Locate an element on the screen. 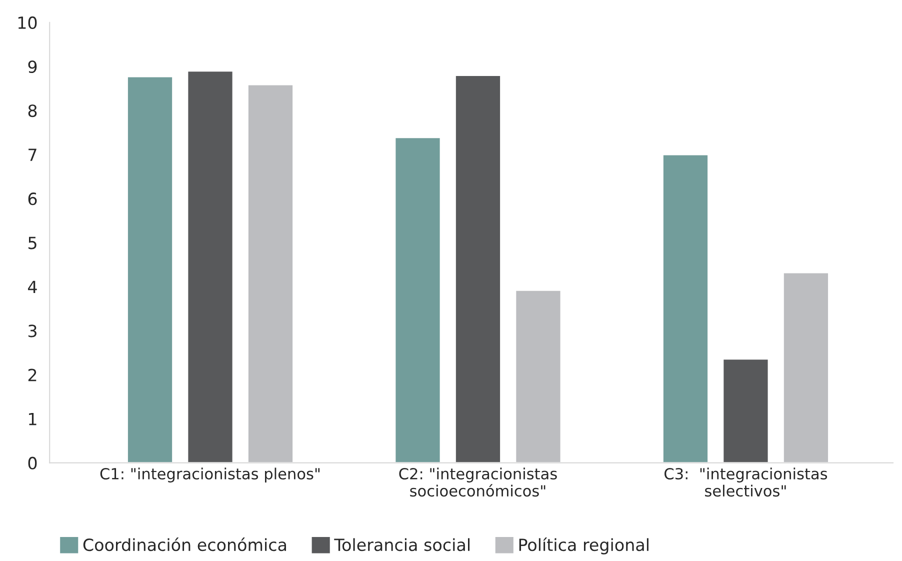 The image size is (902, 561). y-tick-label: 7 is located at coordinates (32, 154).